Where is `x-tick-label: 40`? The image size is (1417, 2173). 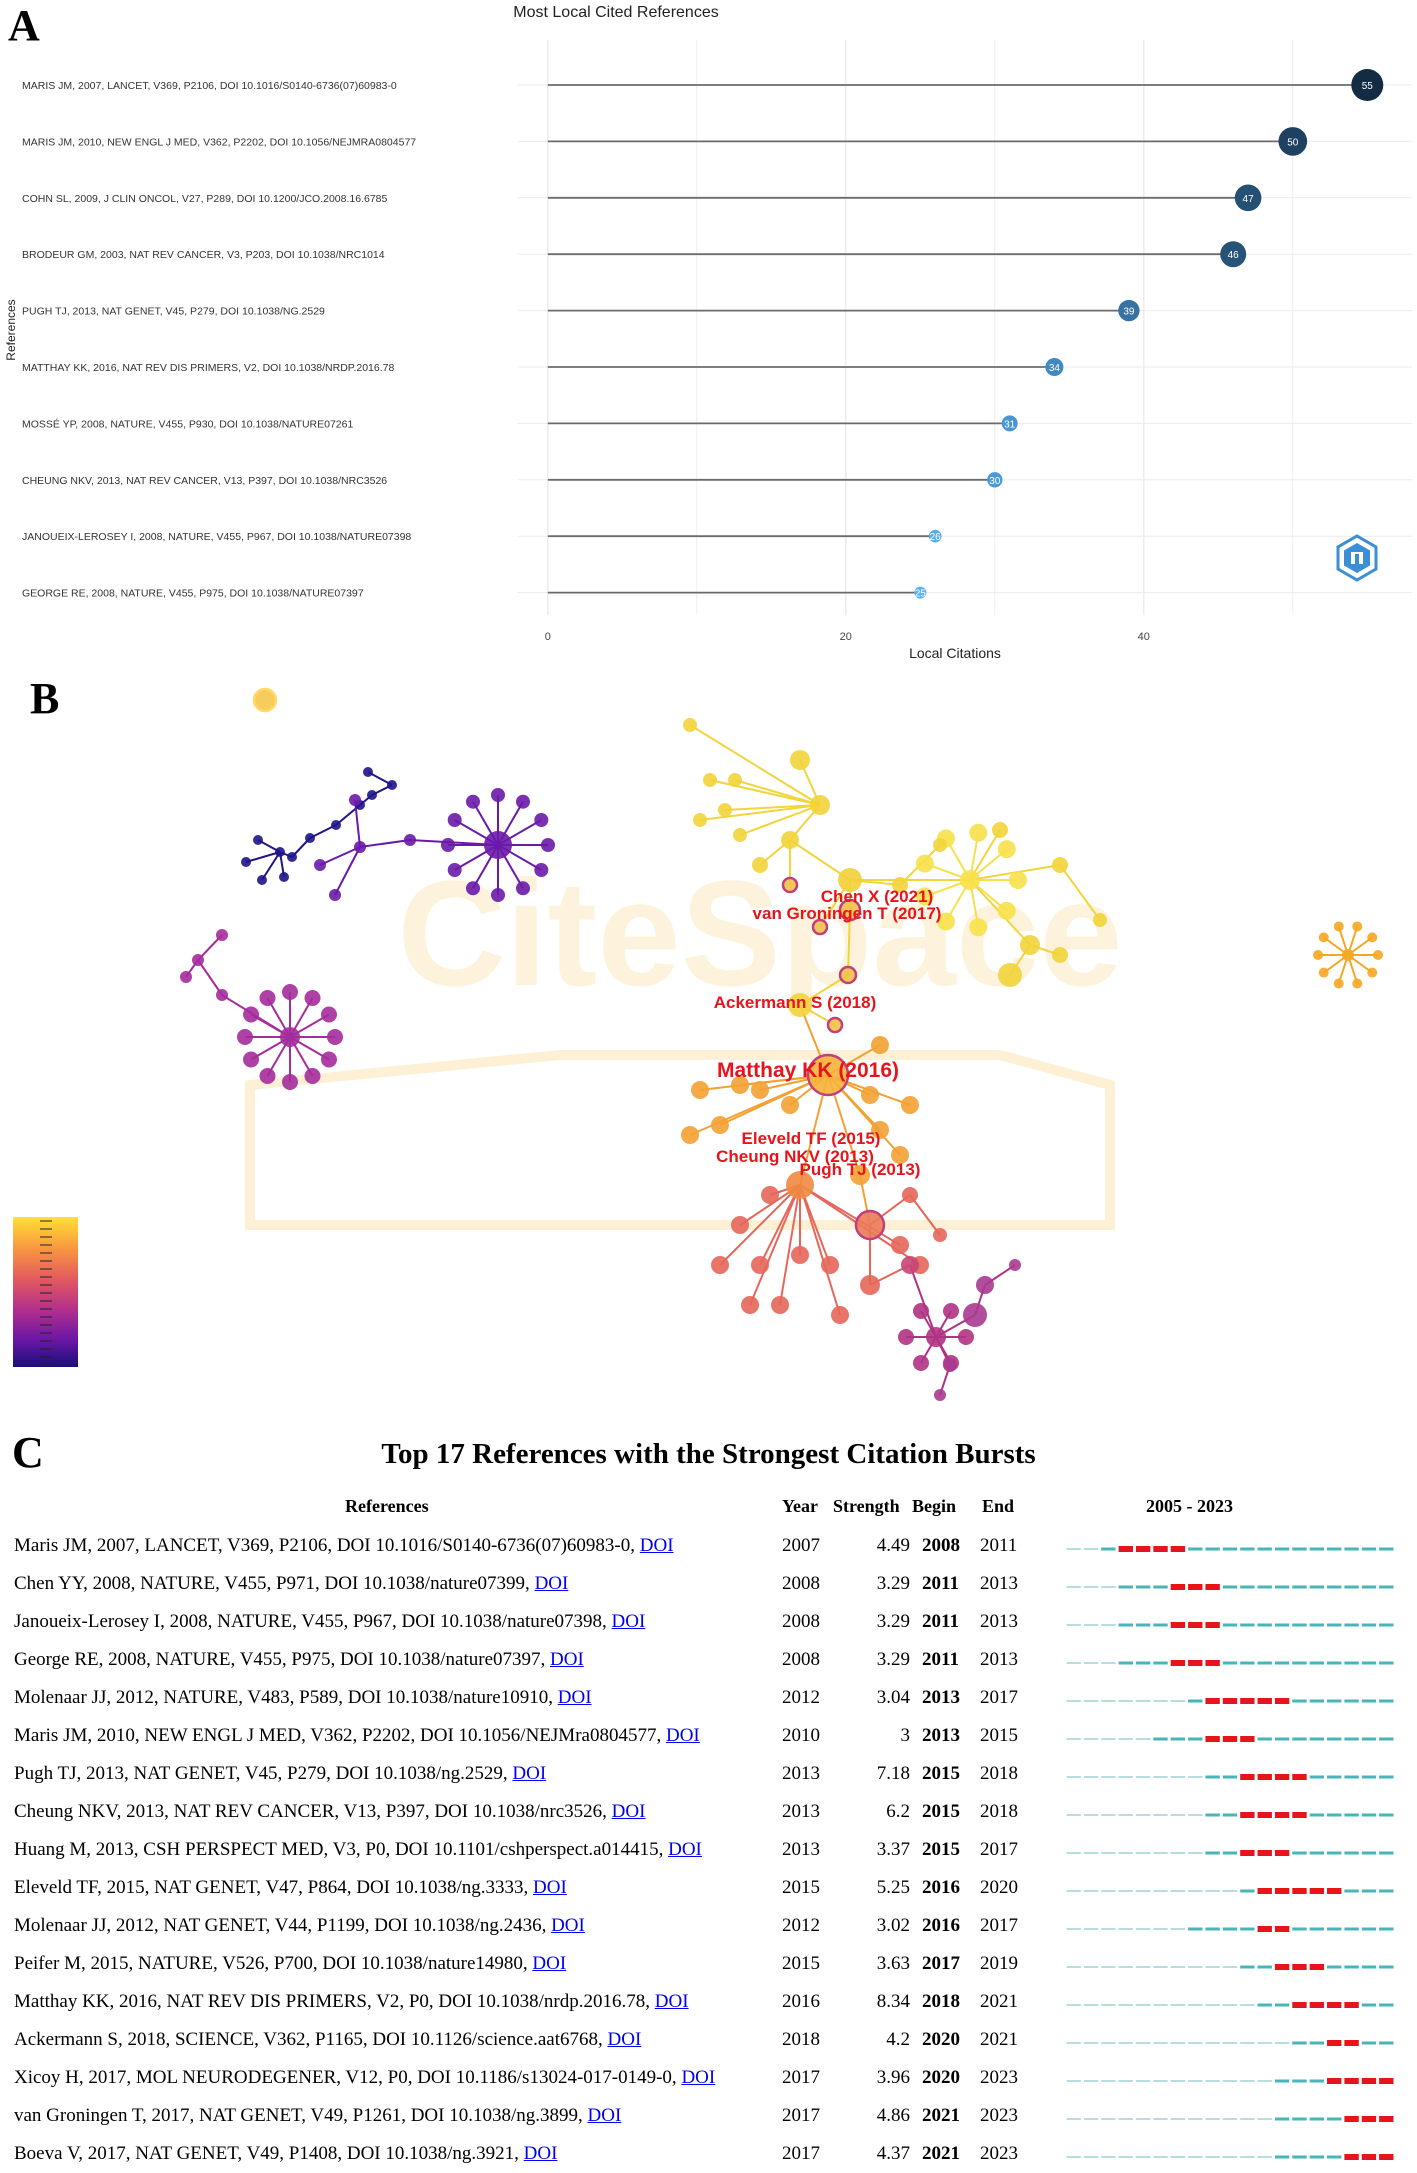
x-tick-label: 40 is located at coordinates (1144, 637).